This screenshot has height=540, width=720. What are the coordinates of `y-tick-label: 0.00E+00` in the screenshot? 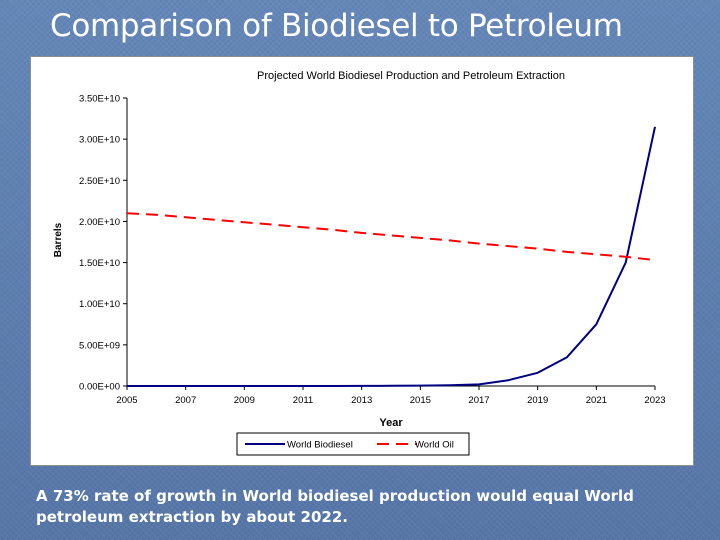 It's located at (99, 387).